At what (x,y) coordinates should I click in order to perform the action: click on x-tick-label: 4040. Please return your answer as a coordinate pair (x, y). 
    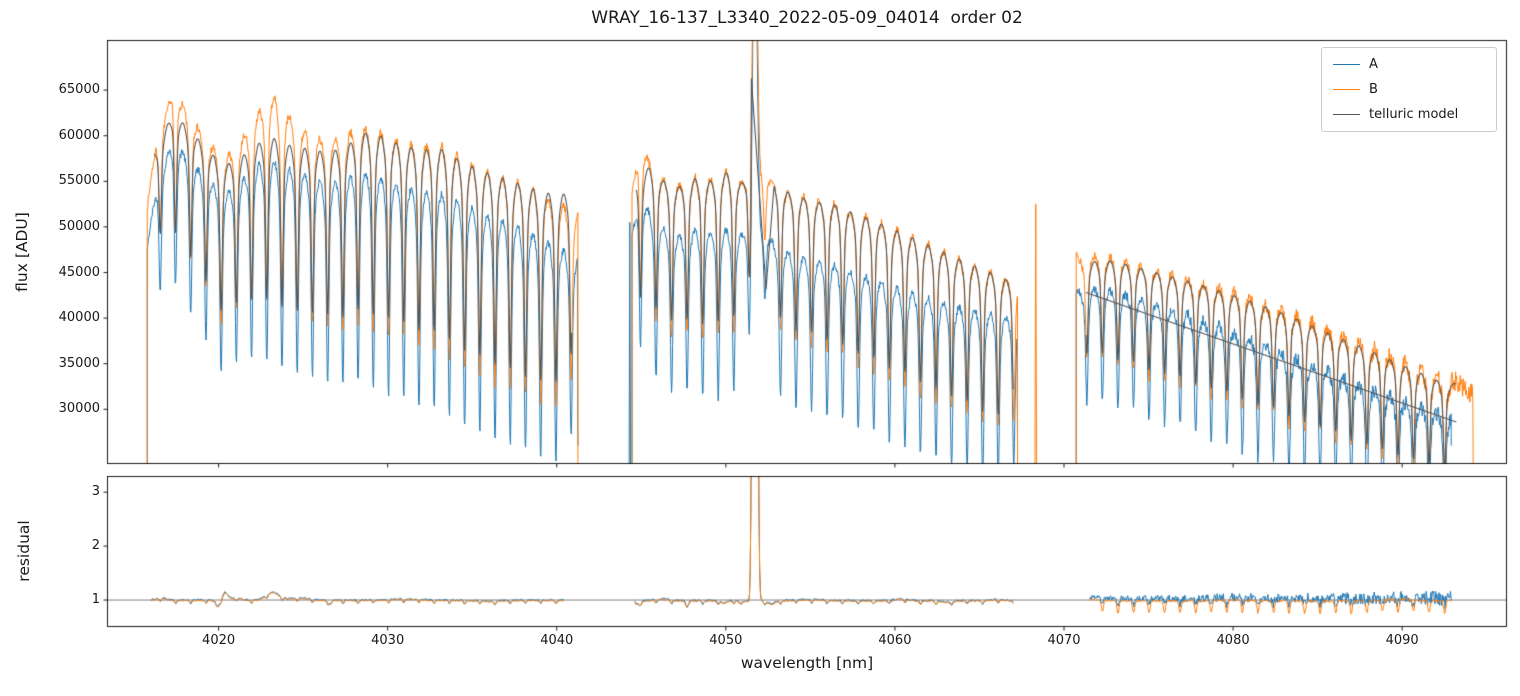
    Looking at the image, I should click on (557, 640).